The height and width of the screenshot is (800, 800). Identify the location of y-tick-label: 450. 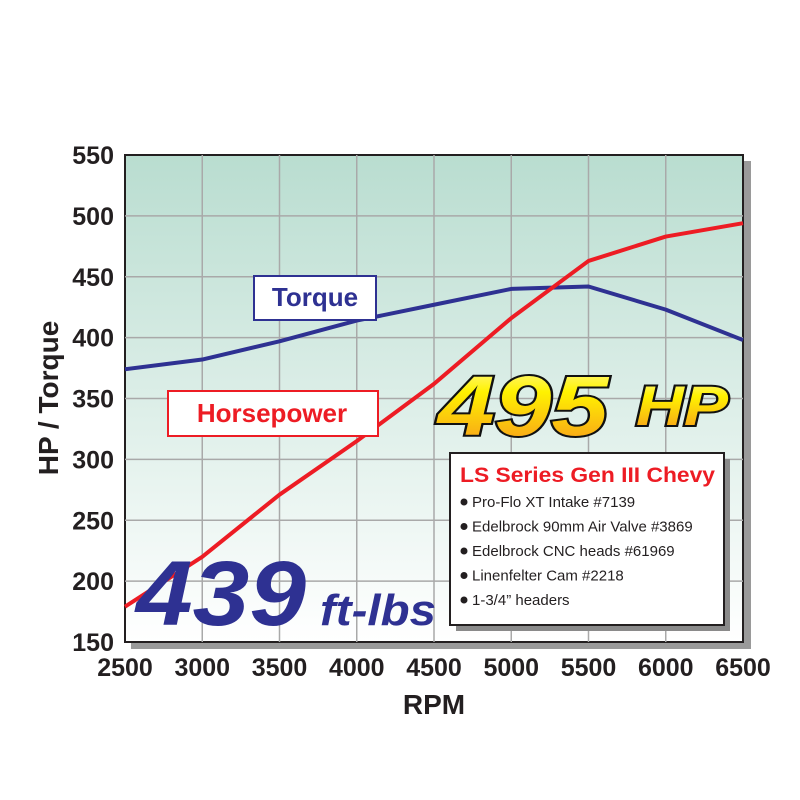
(93, 278).